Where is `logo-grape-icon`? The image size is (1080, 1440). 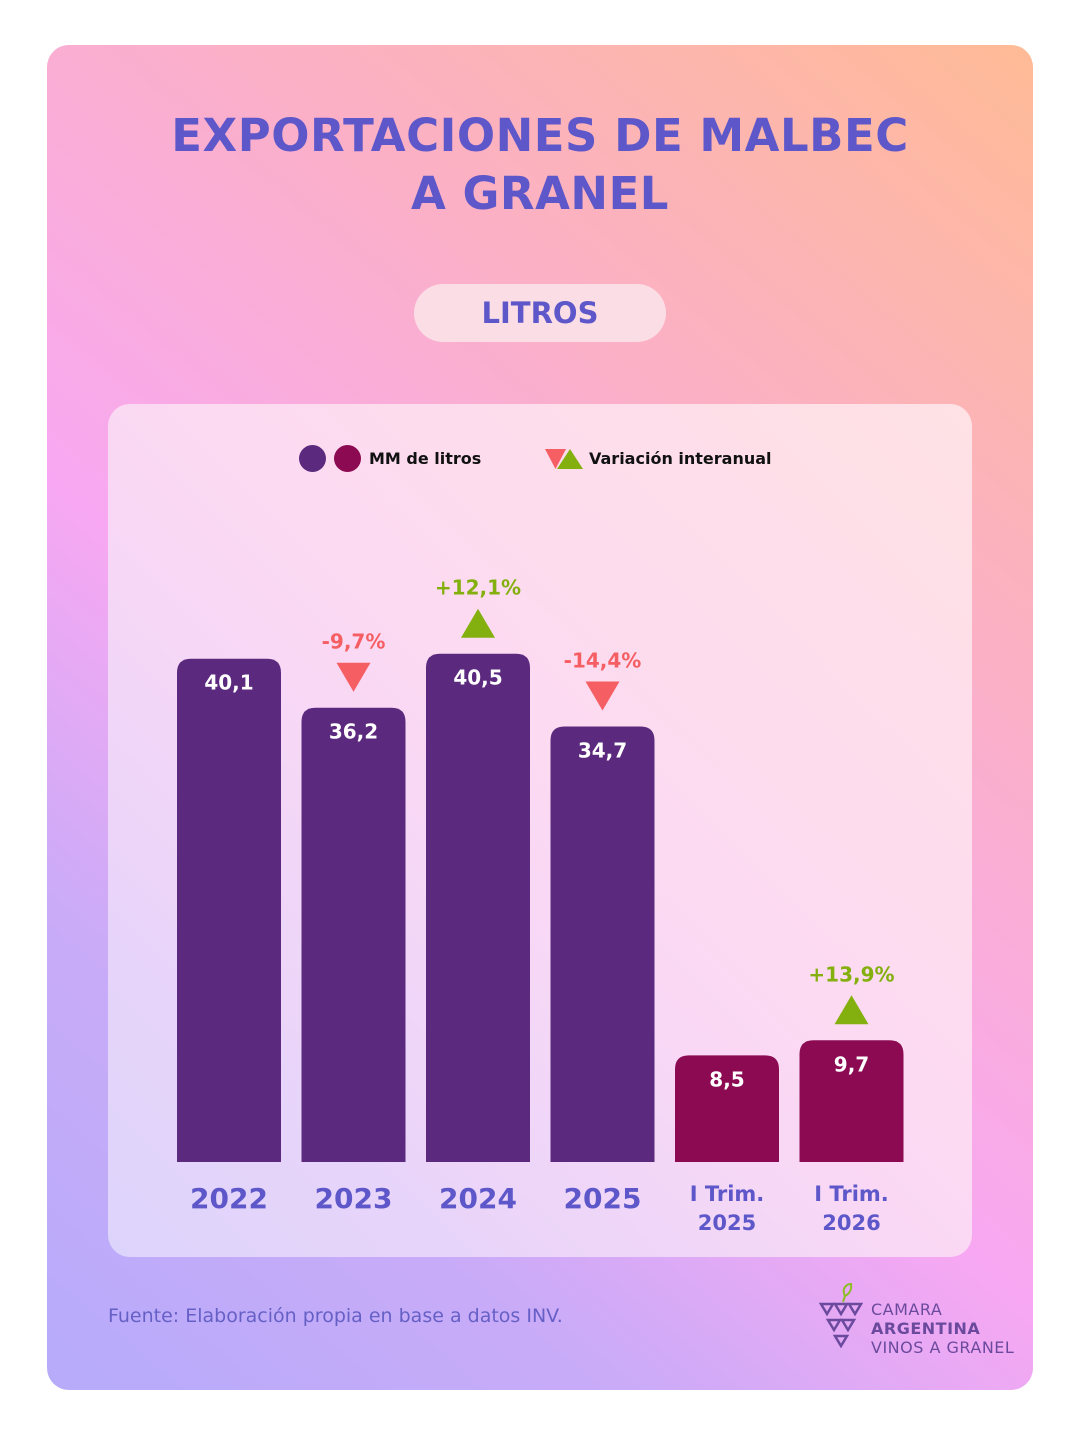 logo-grape-icon is located at coordinates (841, 1315).